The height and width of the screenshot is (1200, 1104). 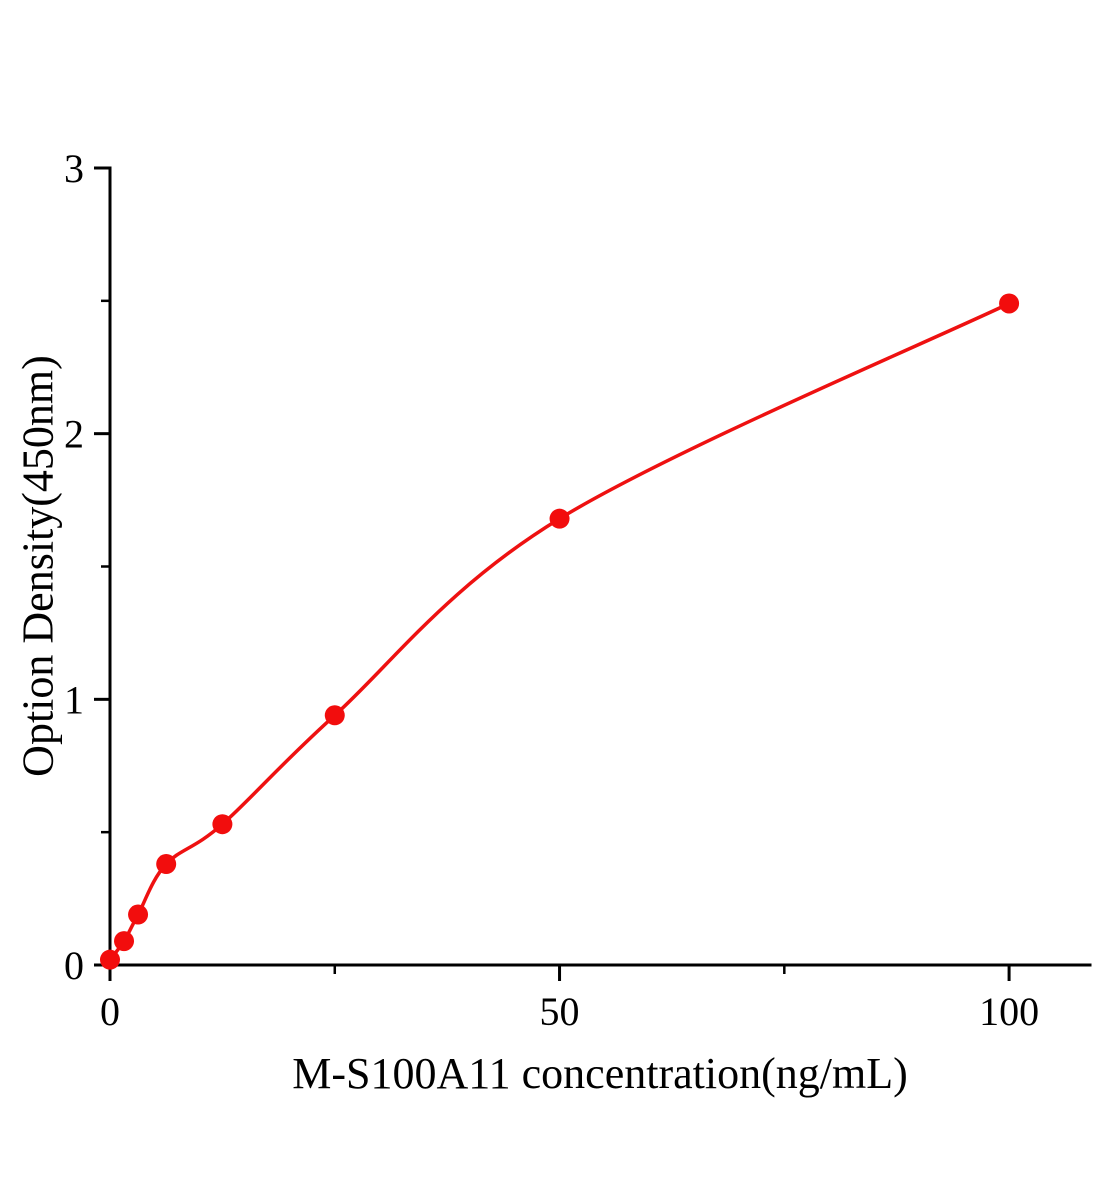 What do you see at coordinates (74, 168) in the screenshot?
I see `y-tick-label: 3` at bounding box center [74, 168].